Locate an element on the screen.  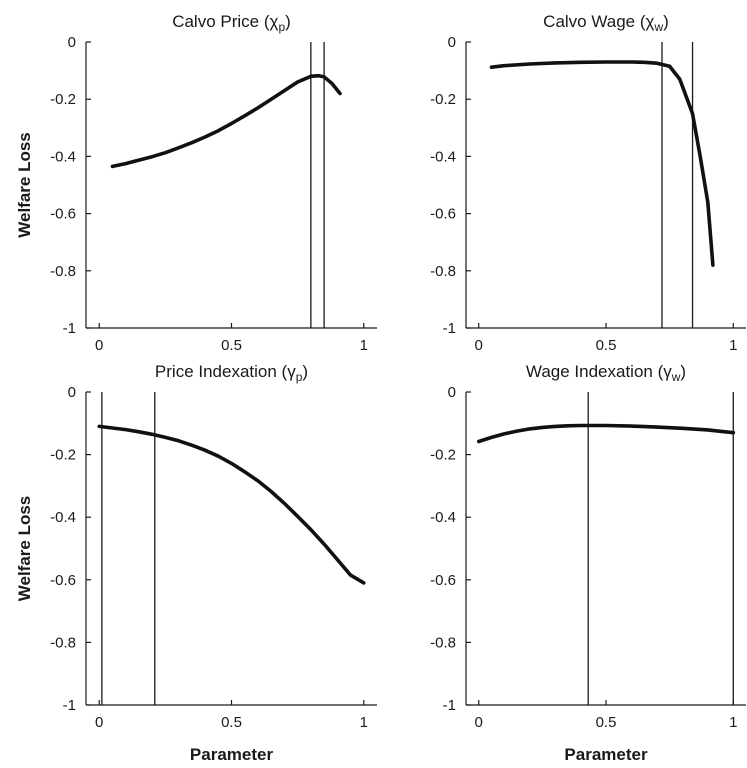
subplot-title: Calvo Wage (χw) is located at coordinates (606, 23).